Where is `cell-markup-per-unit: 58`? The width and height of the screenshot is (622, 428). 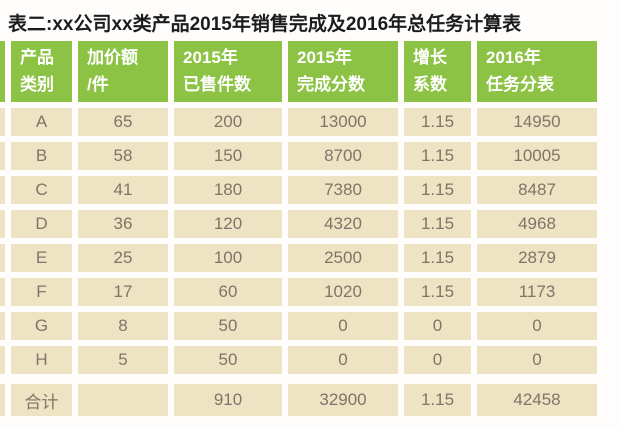
cell-markup-per-unit: 58 is located at coordinates (123, 156).